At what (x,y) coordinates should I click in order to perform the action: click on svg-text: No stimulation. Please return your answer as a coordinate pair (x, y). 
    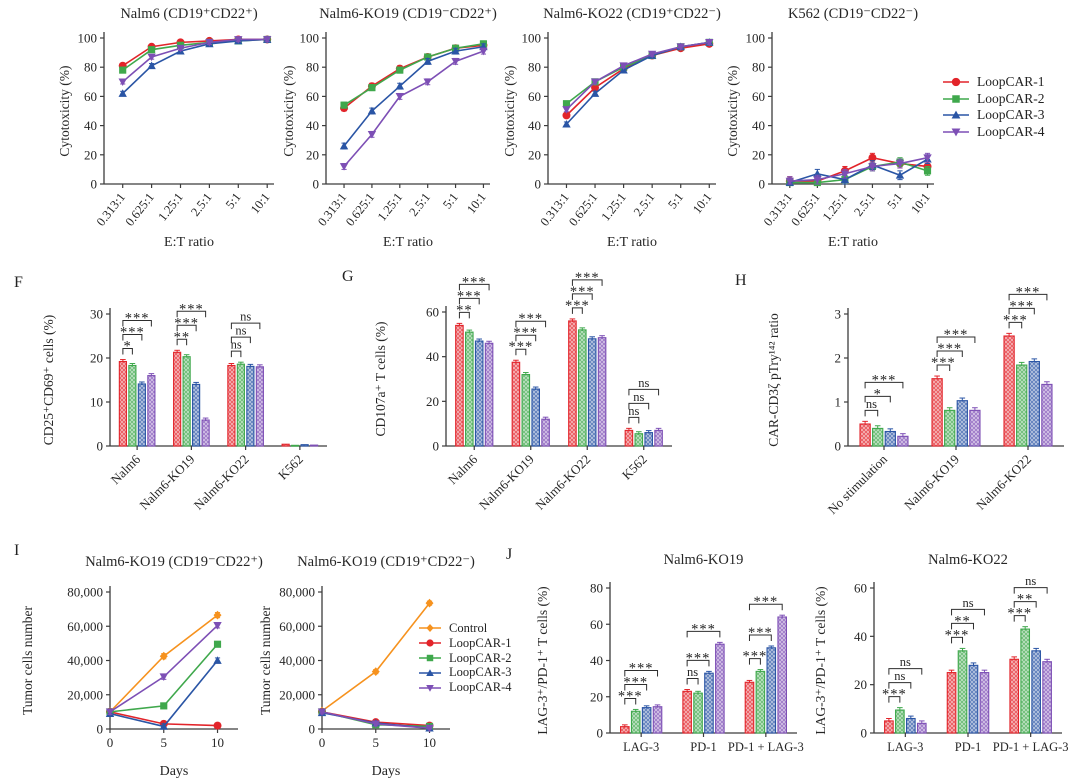
    Looking at the image, I should click on (858, 484).